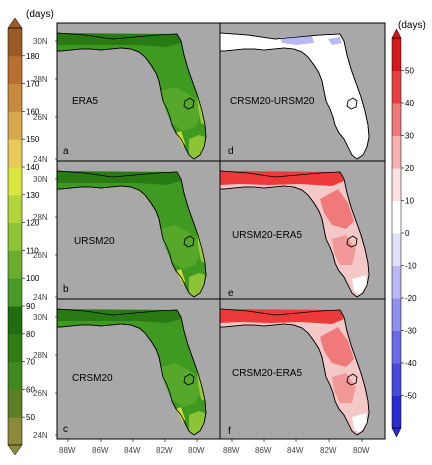 The height and width of the screenshot is (465, 432). What do you see at coordinates (30, 417) in the screenshot?
I see `left-colorbar-tick-label: 50` at bounding box center [30, 417].